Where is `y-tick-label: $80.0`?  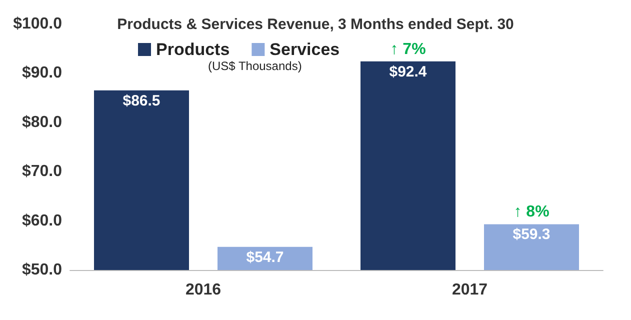 y-tick-label: $80.0 is located at coordinates (42, 122).